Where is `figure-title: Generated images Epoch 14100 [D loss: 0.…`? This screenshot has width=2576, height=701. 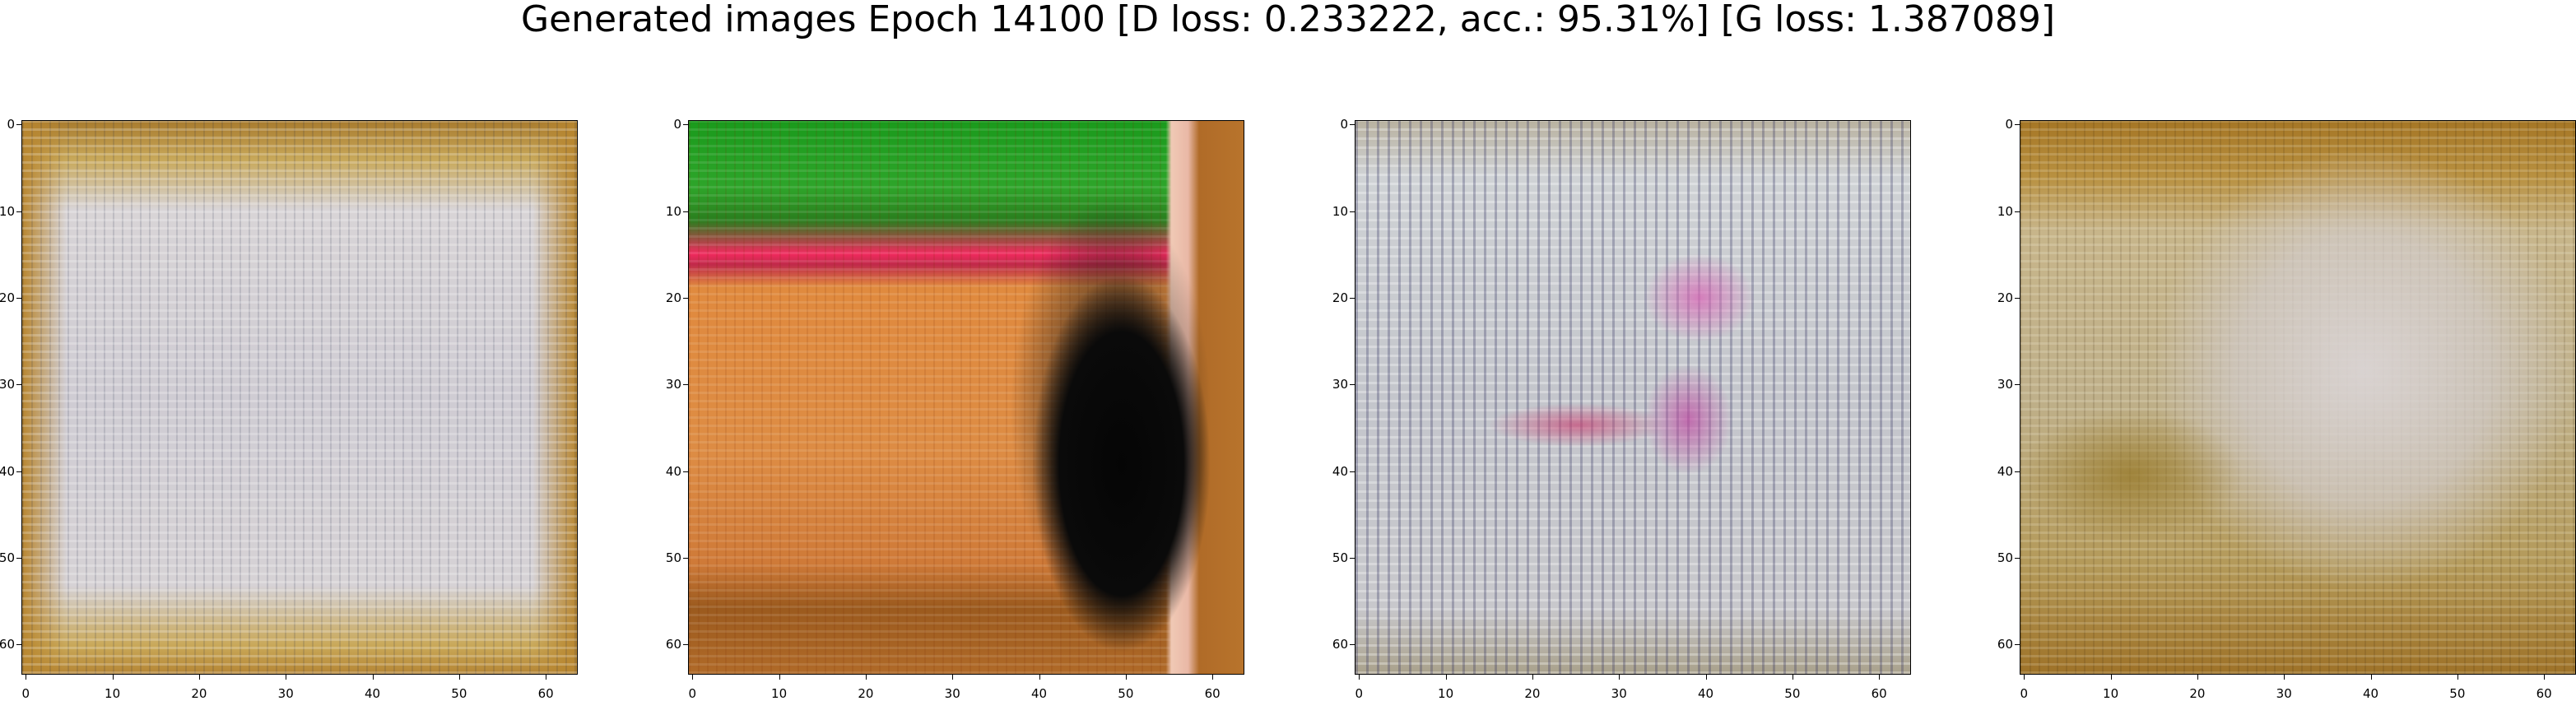 figure-title: Generated images Epoch 14100 [D loss: 0.… is located at coordinates (1288, 20).